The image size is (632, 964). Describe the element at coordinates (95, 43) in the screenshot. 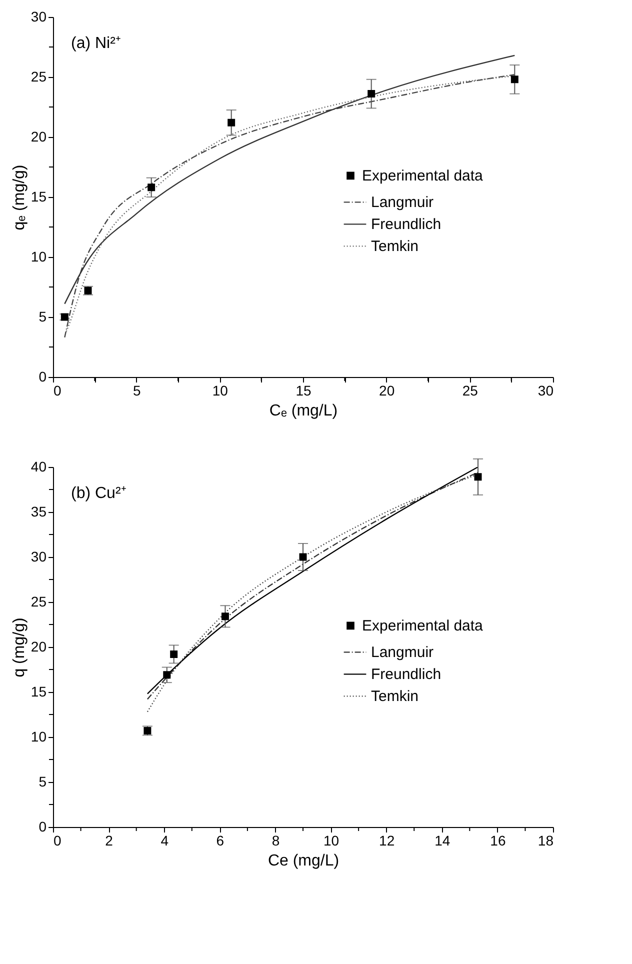

I see `text: (a) Ni²⁺` at that location.